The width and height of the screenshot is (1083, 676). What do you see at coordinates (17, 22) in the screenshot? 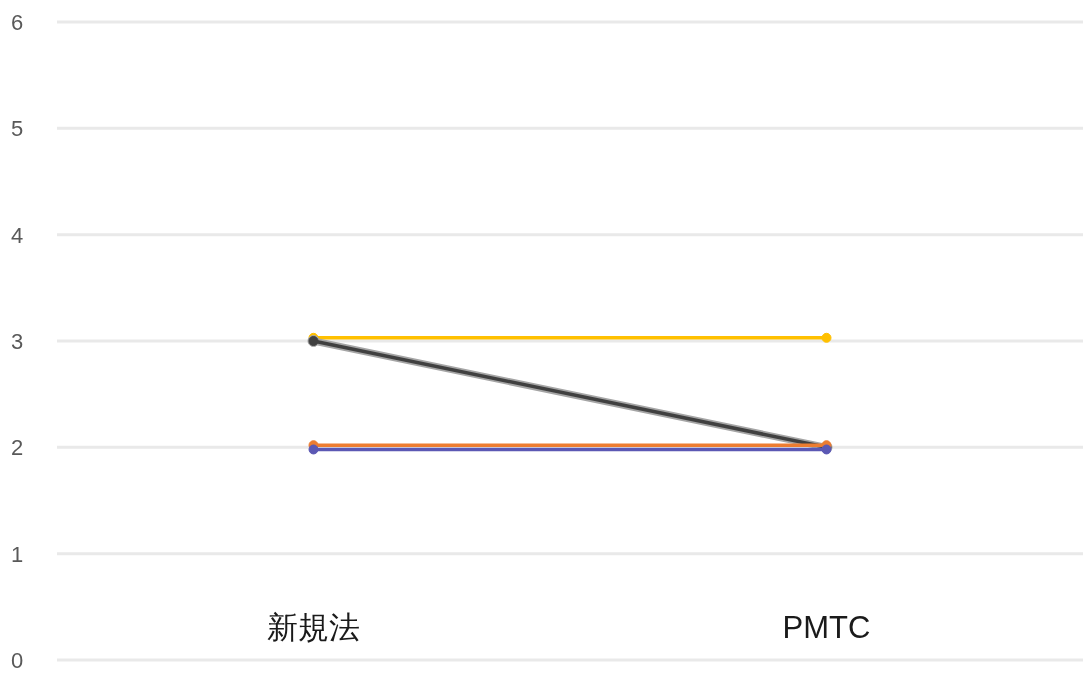
I see `y-tick-label: 6` at bounding box center [17, 22].